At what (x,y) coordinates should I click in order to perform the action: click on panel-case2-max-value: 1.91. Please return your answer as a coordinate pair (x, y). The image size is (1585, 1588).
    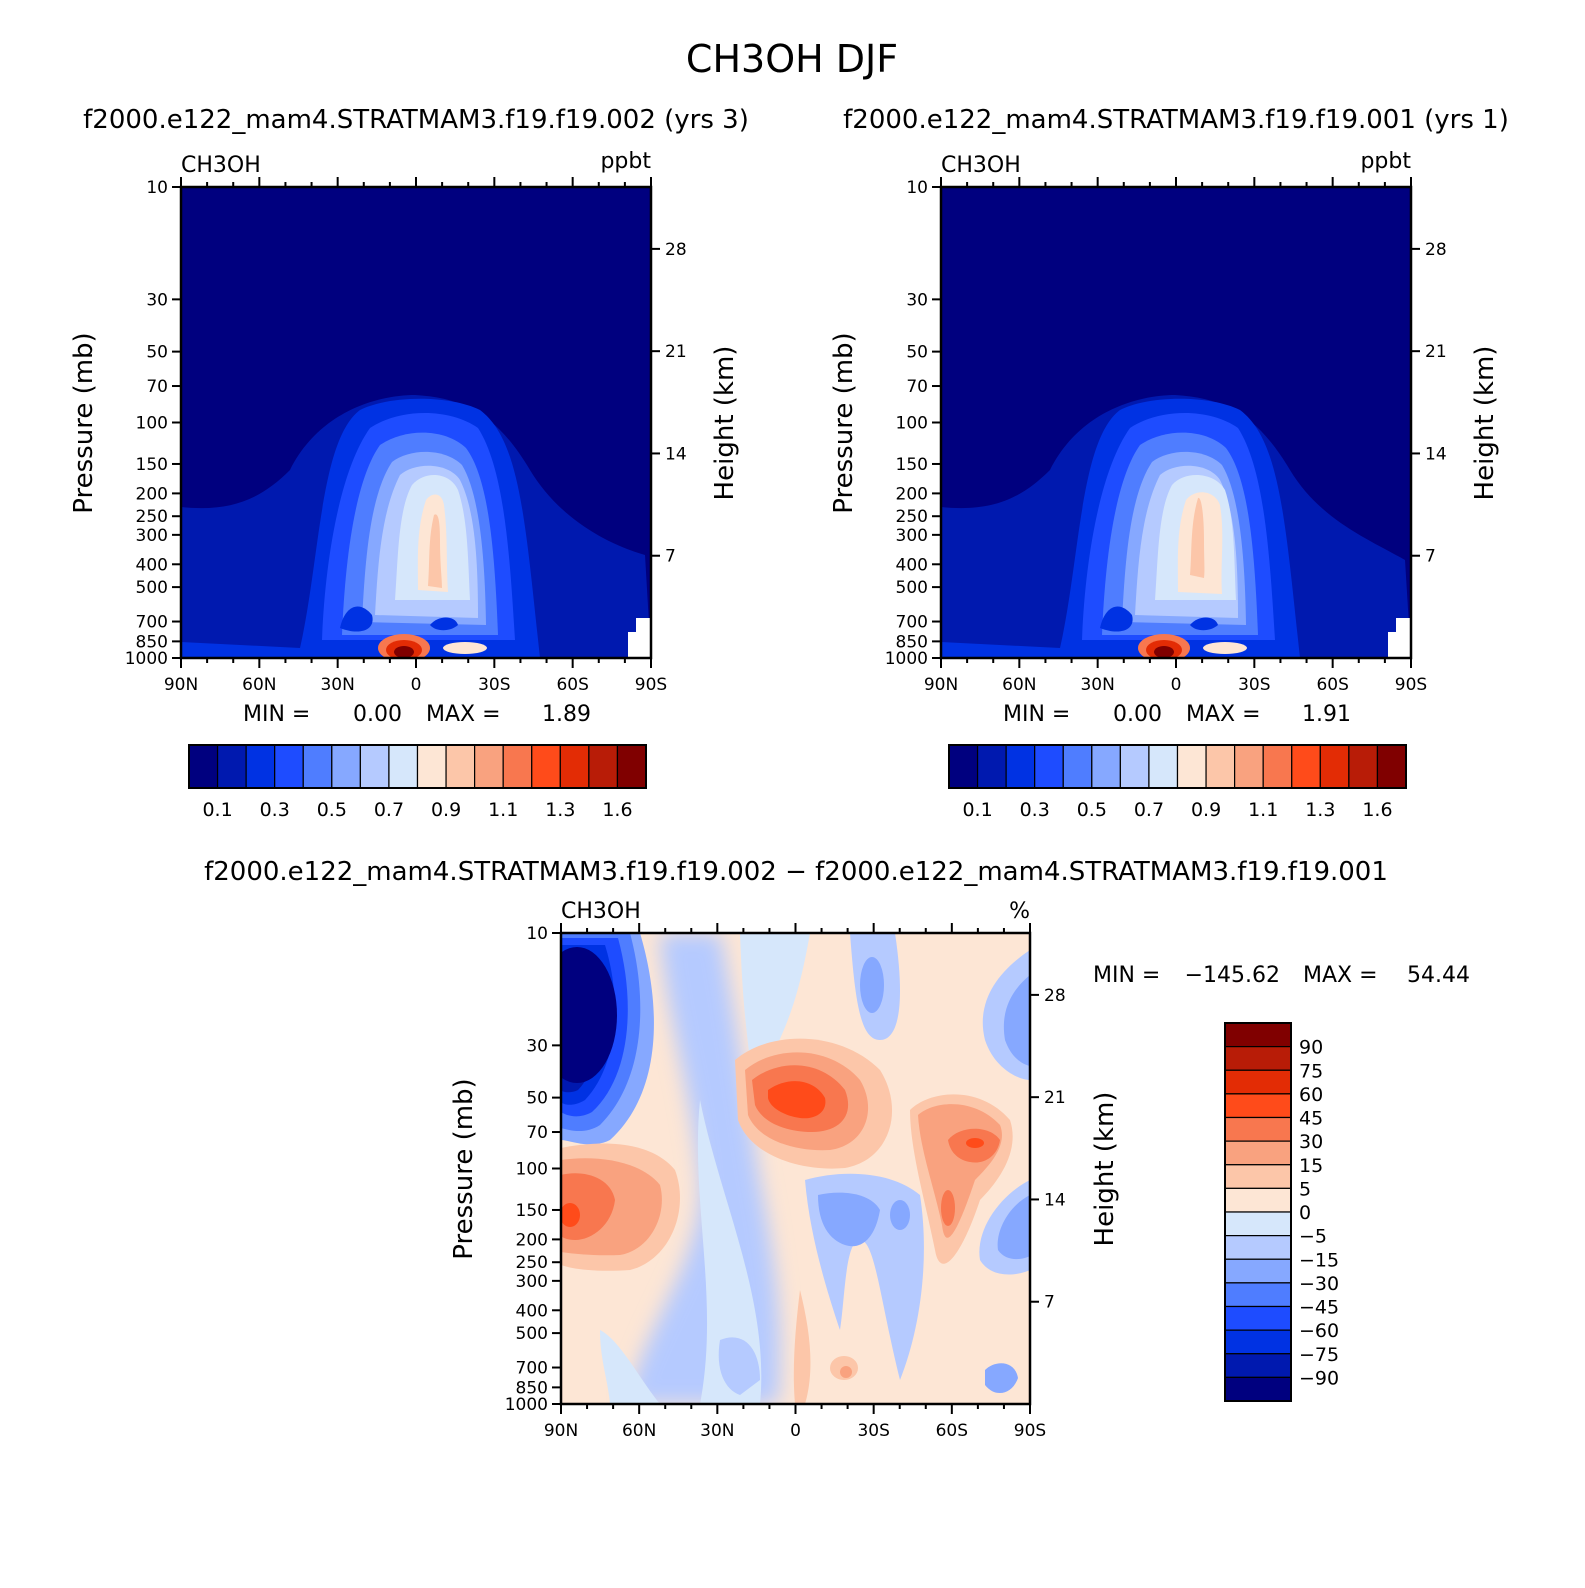
    Looking at the image, I should click on (1326, 714).